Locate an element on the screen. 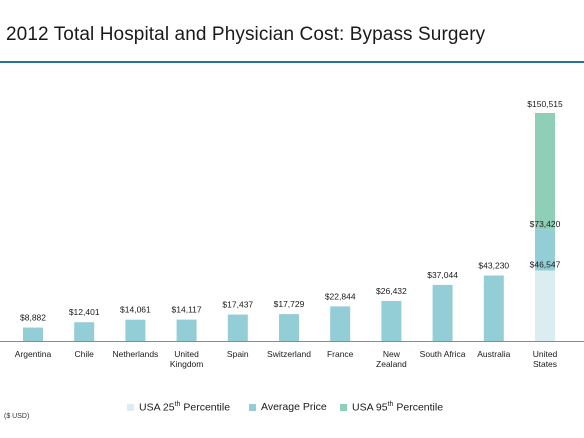 The width and height of the screenshot is (584, 438). bar-netherlands is located at coordinates (135, 330).